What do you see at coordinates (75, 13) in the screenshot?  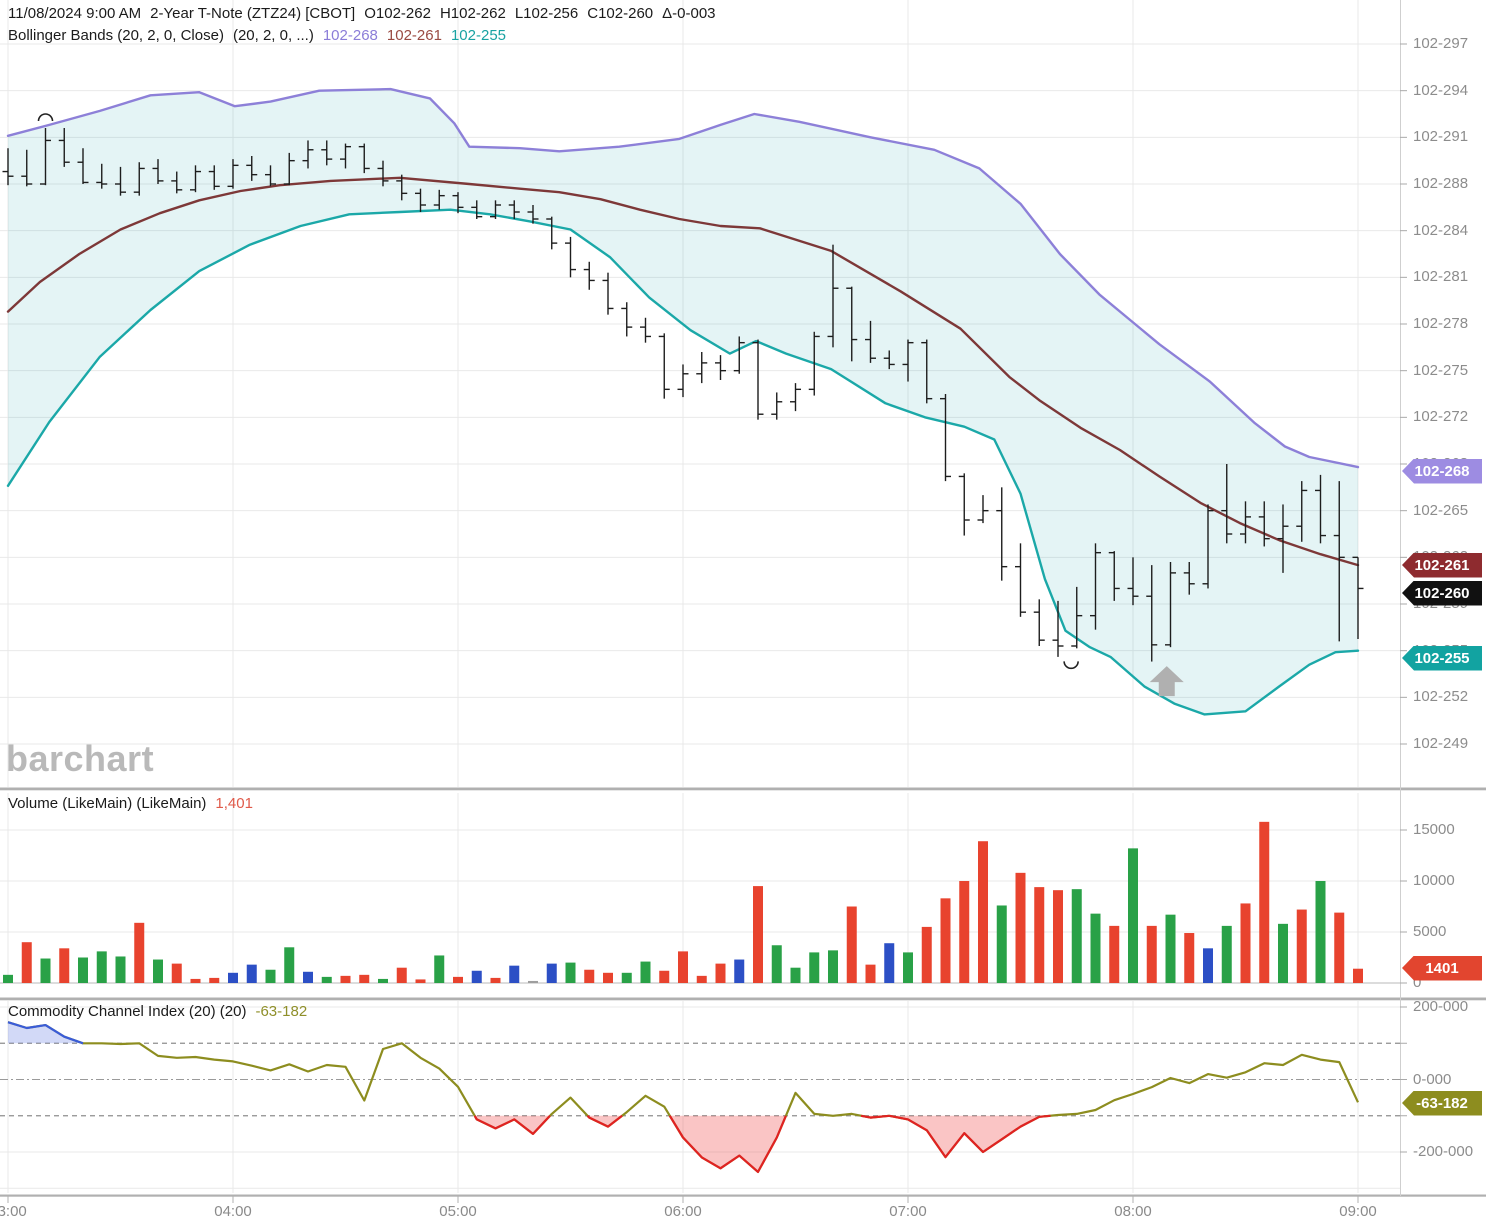 I see `header-datetime: 11/08/2024 9:00 AM` at bounding box center [75, 13].